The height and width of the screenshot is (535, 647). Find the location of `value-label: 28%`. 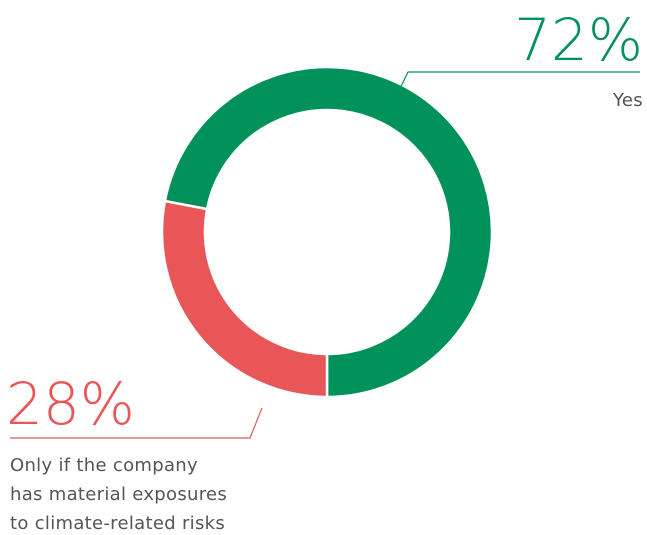

value-label: 28% is located at coordinates (70, 404).